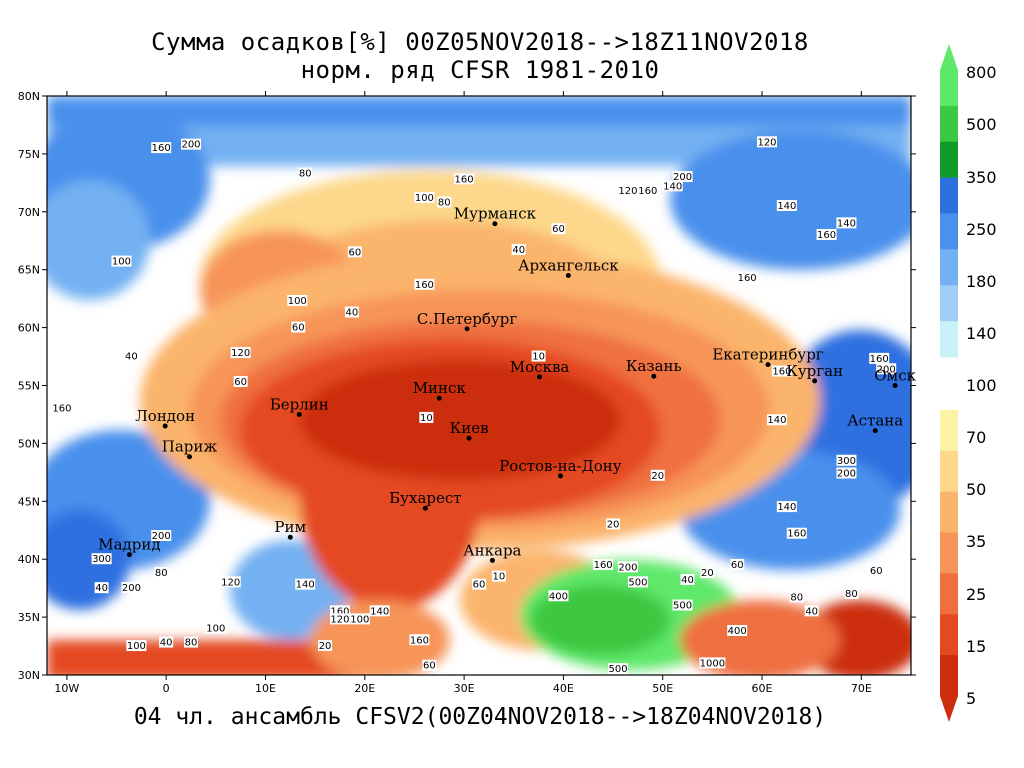 Image resolution: width=1024 pixels, height=768 pixels. I want to click on contour-label-text: 300, so click(846, 461).